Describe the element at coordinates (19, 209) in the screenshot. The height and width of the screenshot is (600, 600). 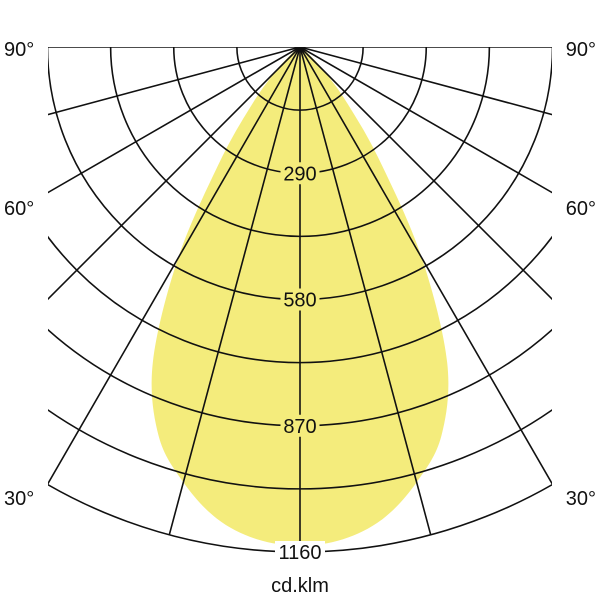
I see `angle-label-left: 60°` at that location.